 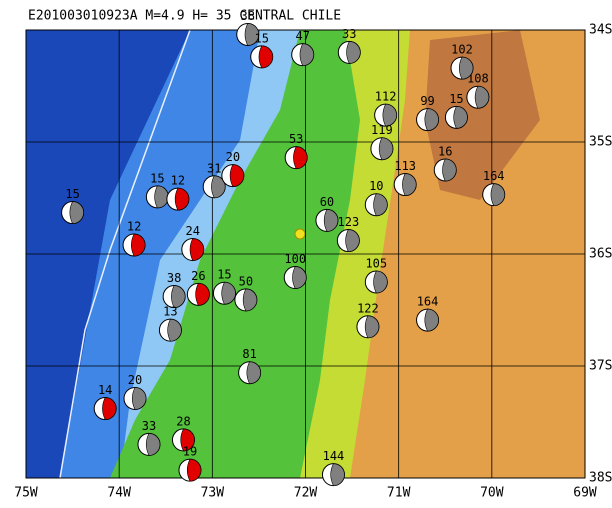 What do you see at coordinates (427, 101) in the screenshot?
I see `depth-label: 99` at bounding box center [427, 101].